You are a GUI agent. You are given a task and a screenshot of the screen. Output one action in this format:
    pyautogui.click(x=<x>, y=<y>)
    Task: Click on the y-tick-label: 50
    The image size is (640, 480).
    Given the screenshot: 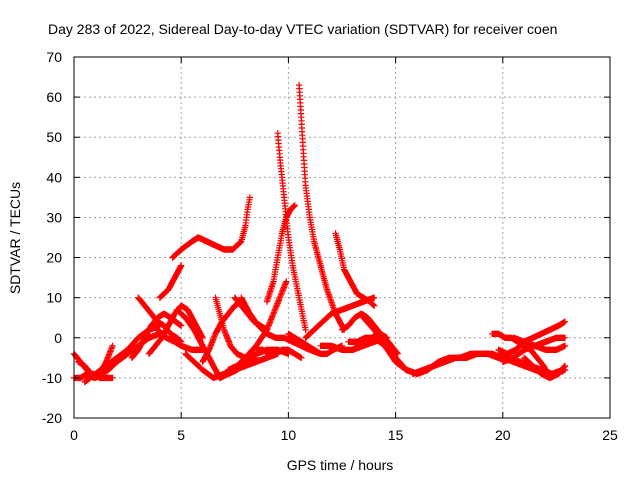 What is the action you would take?
    pyautogui.click(x=54, y=137)
    